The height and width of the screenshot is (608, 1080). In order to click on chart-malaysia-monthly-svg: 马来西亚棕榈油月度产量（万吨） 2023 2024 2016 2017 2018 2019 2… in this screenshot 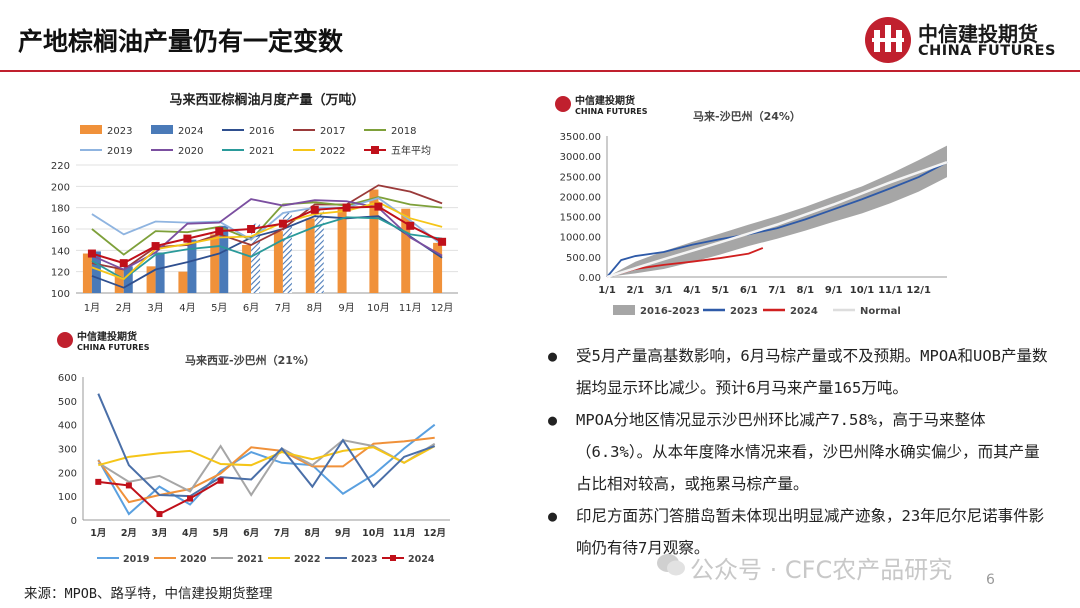, I will do `click(254, 203)`.